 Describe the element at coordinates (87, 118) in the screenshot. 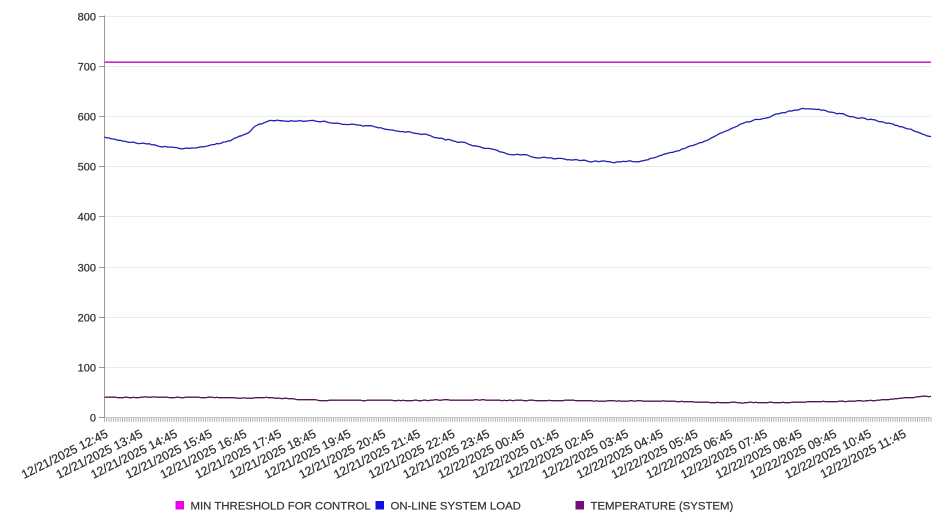

I see `svg-text: 600` at that location.